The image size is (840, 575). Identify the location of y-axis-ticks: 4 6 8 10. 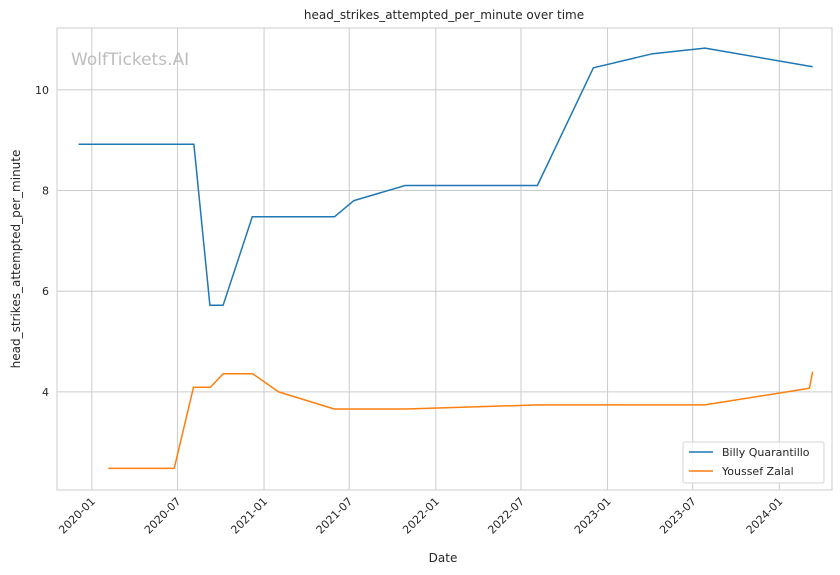
(42, 241).